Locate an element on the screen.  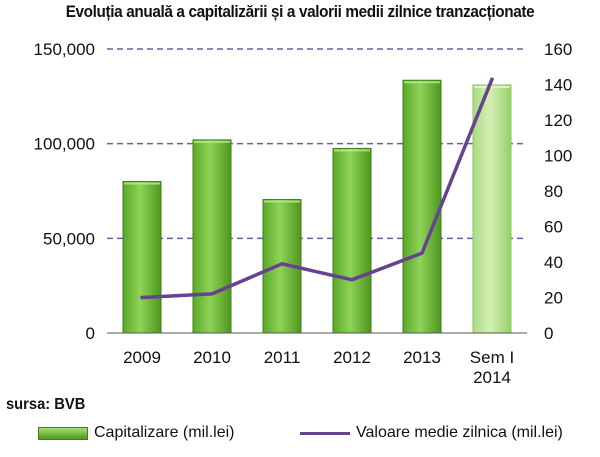
y-tick-label-right: 80 is located at coordinates (553, 191).